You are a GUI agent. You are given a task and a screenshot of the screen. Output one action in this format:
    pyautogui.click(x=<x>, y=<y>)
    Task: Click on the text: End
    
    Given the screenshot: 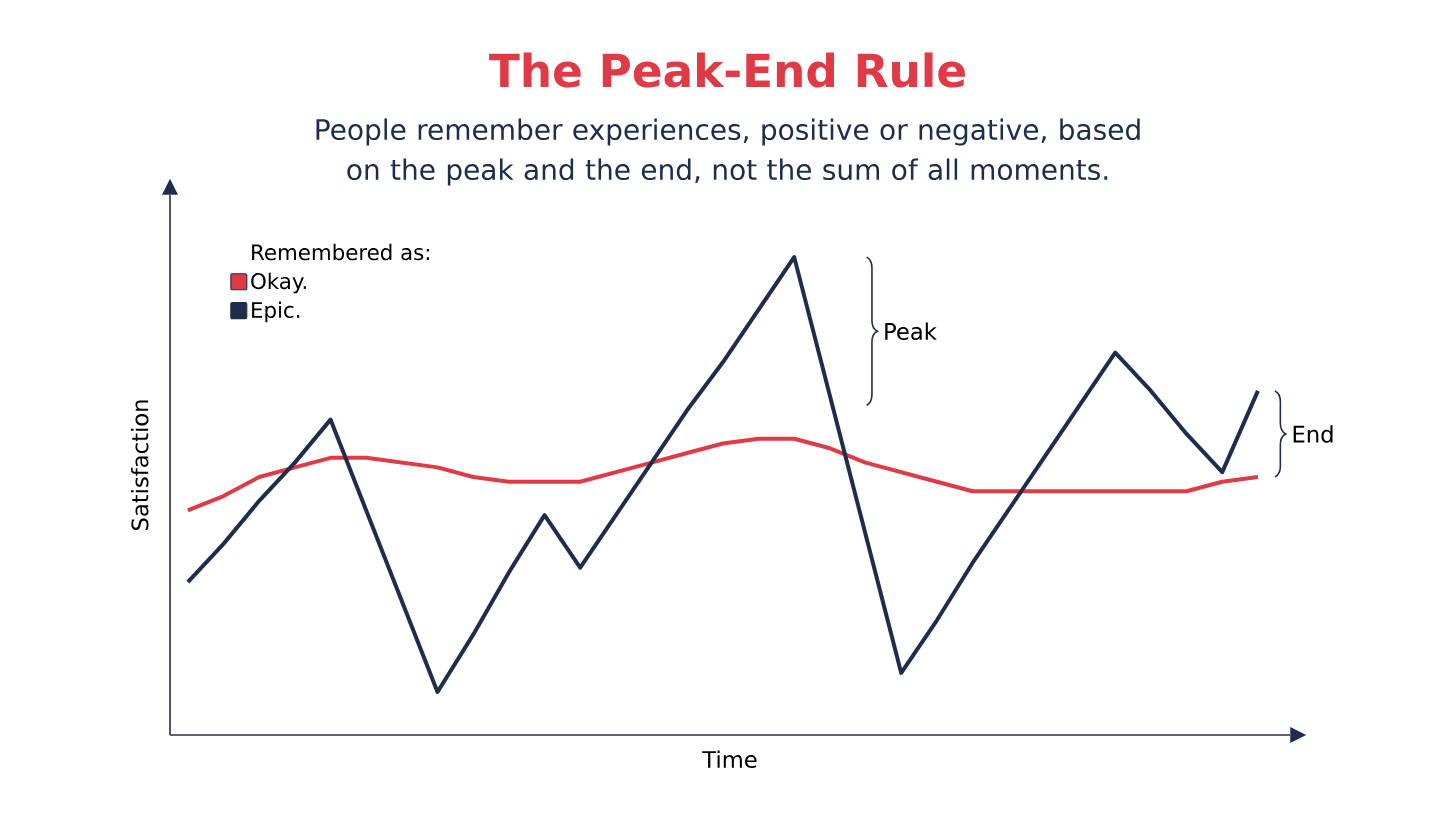 What is the action you would take?
    pyautogui.click(x=1313, y=434)
    